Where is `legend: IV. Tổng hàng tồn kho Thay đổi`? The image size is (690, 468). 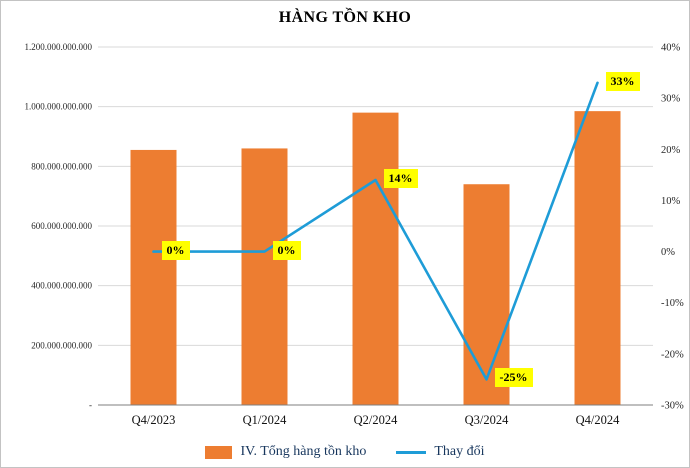
legend: IV. Tổng hàng tồn kho Thay đổi is located at coordinates (345, 452).